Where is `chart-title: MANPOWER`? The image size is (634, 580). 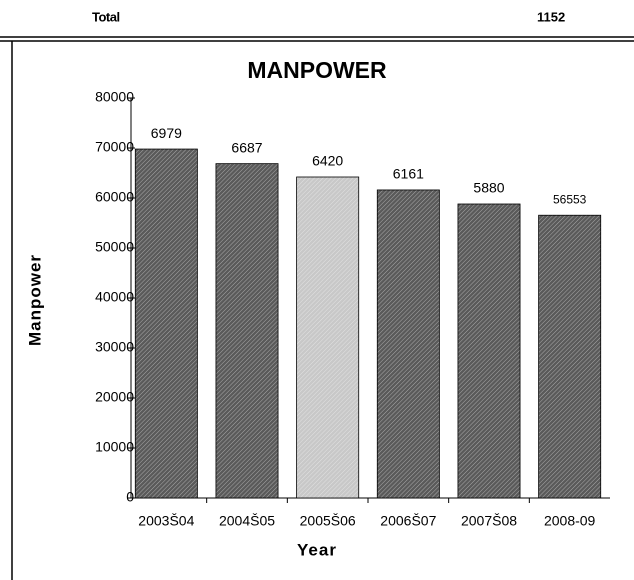 chart-title: MANPOWER is located at coordinates (317, 70).